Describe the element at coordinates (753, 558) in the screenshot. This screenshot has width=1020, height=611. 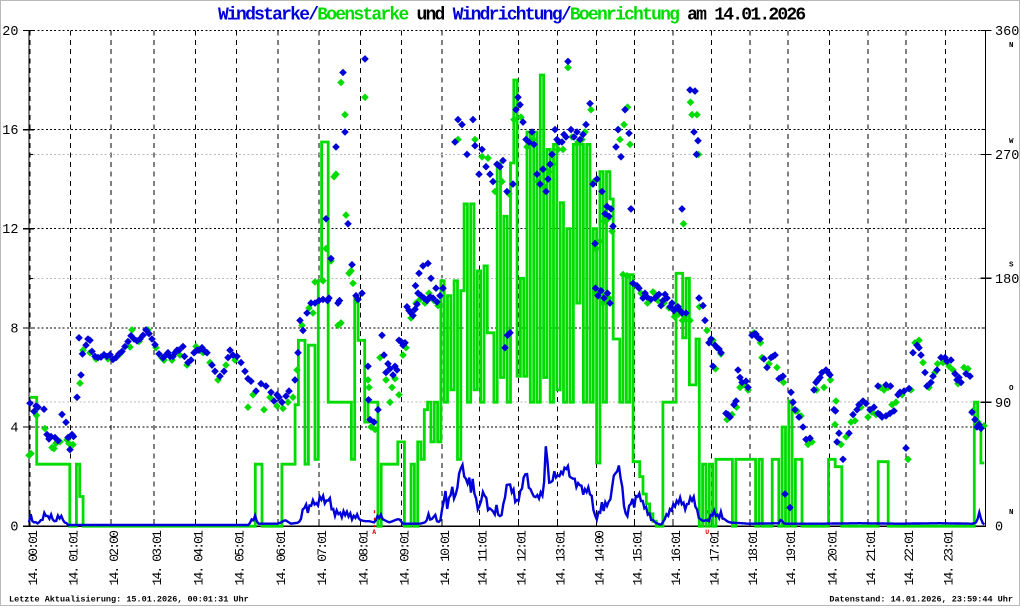
I see `svg-text: 14. 18:01` at that location.